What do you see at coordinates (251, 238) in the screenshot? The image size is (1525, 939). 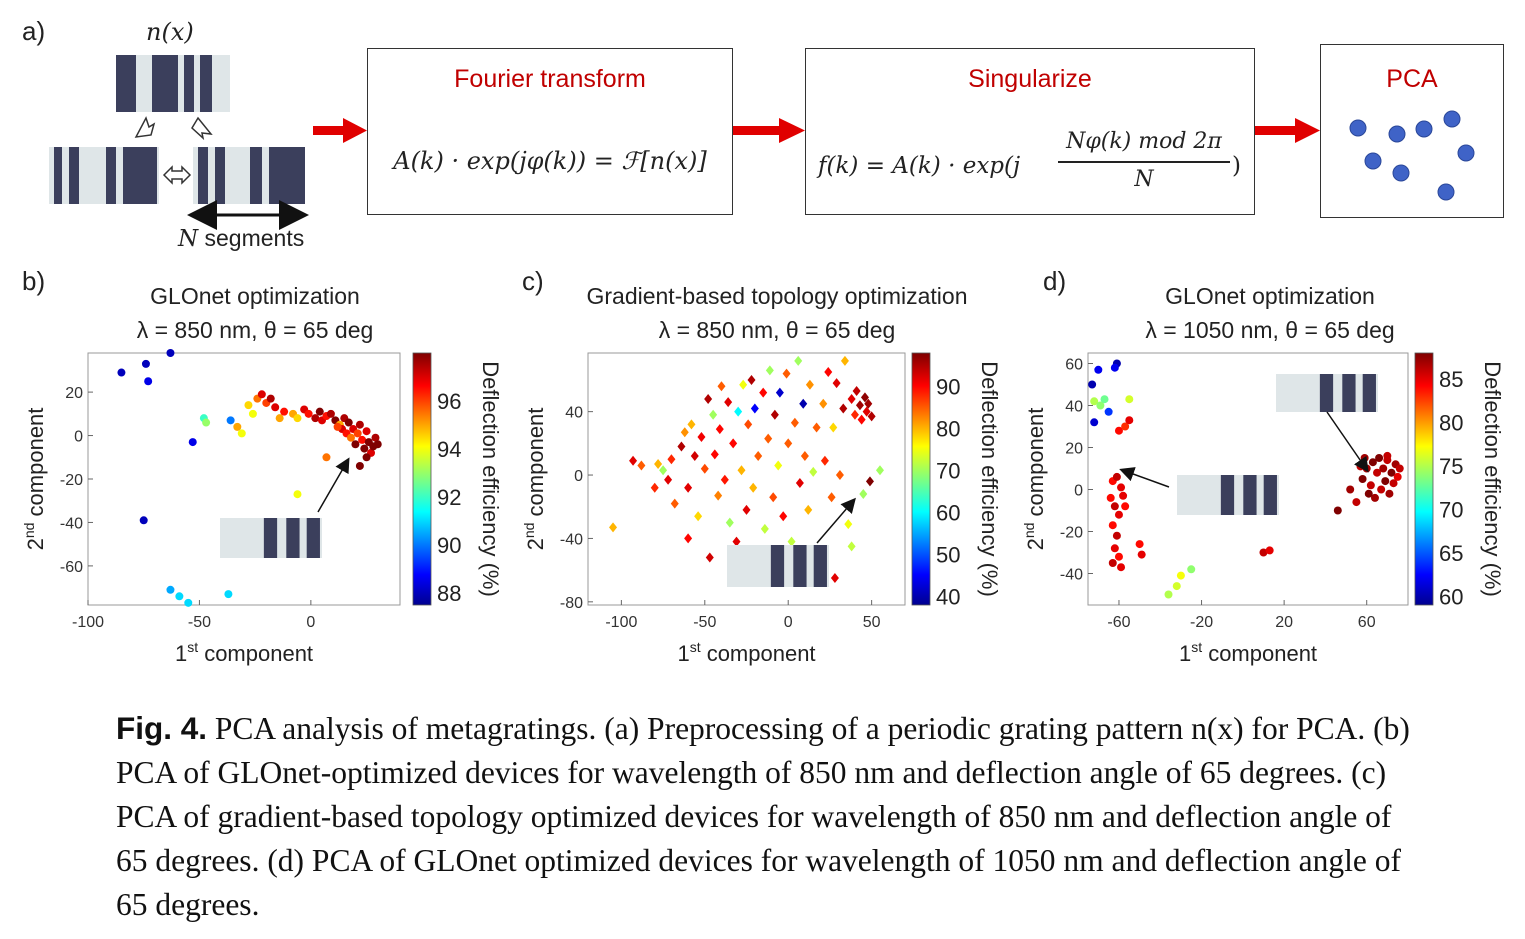 I see `segments-text: segments` at bounding box center [251, 238].